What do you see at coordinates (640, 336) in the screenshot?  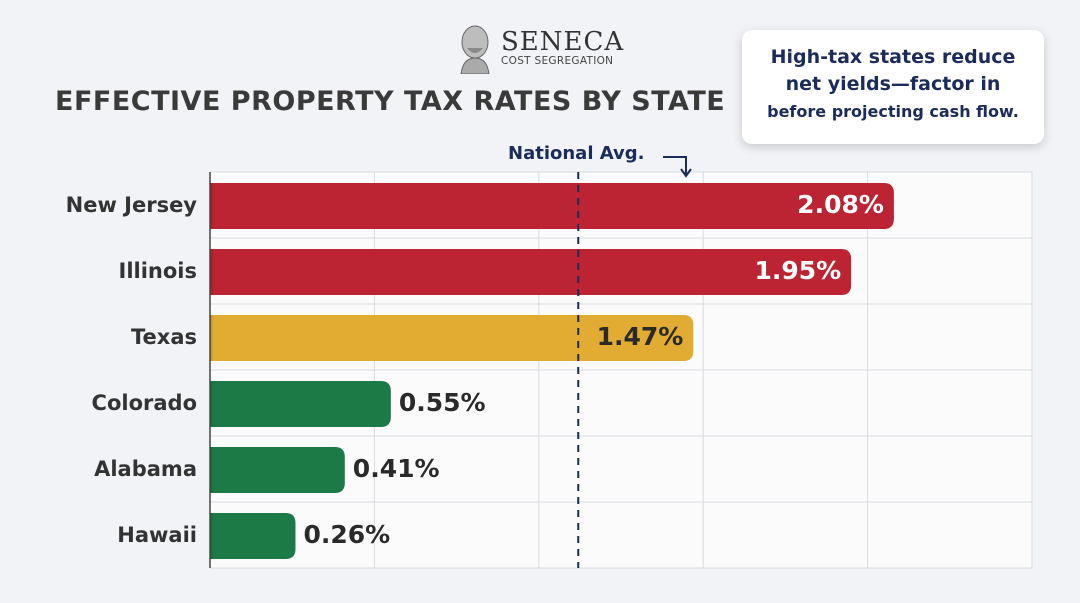 I see `data-label: 1.47%` at bounding box center [640, 336].